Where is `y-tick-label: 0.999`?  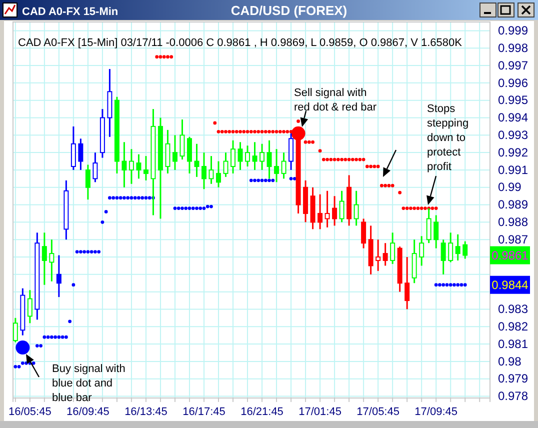
y-tick-label: 0.999 is located at coordinates (513, 31).